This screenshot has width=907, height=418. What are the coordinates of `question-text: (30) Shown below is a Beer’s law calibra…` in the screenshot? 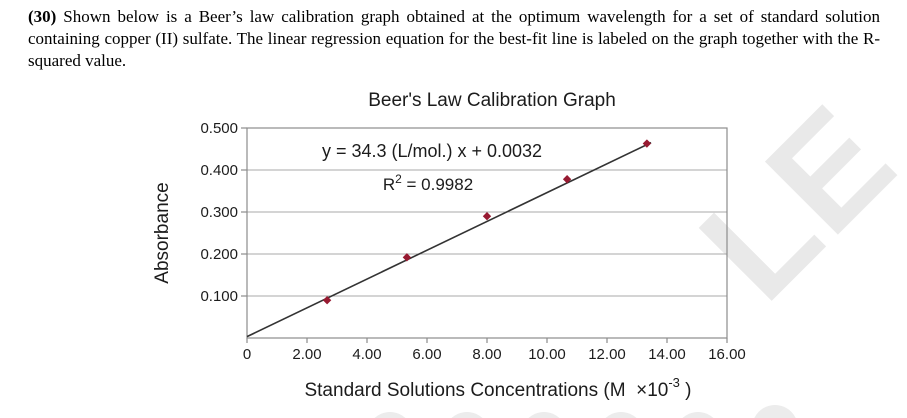 It's located at (454, 39).